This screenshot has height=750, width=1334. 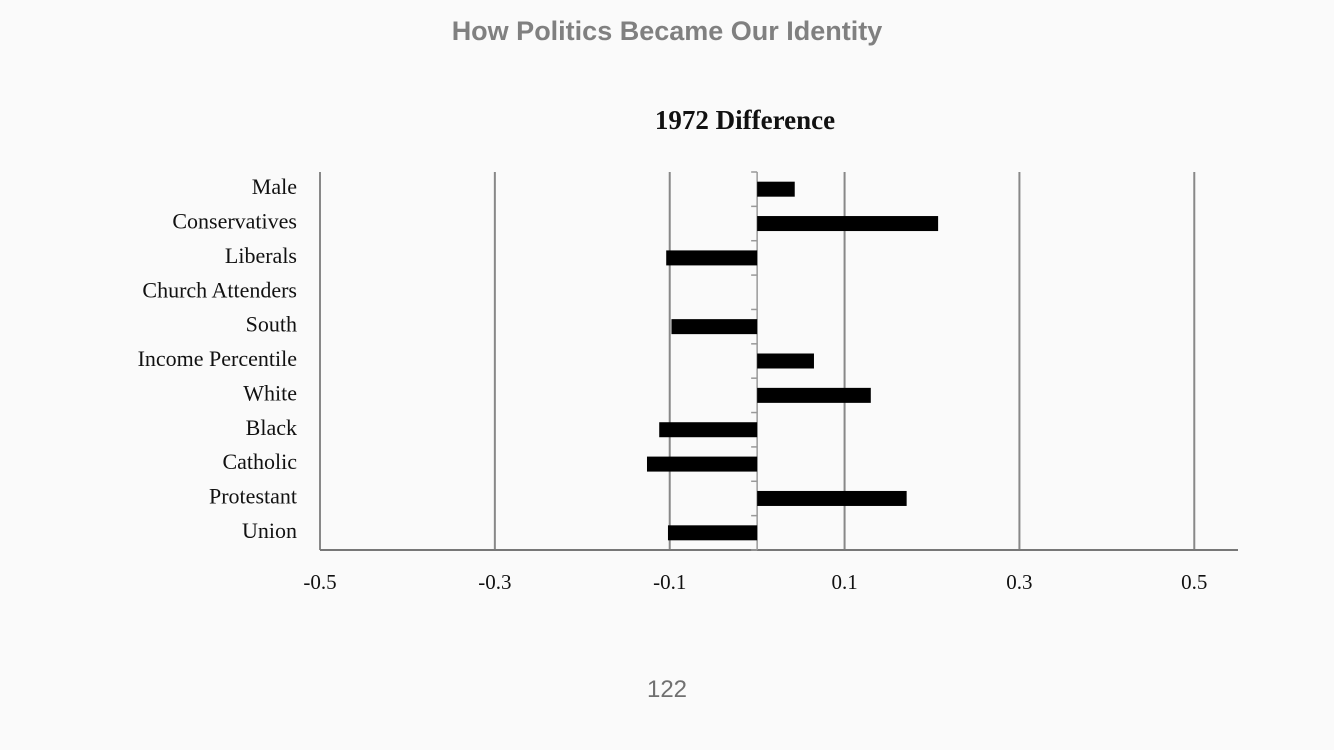 What do you see at coordinates (274, 186) in the screenshot?
I see `y-tick-label: Male` at bounding box center [274, 186].